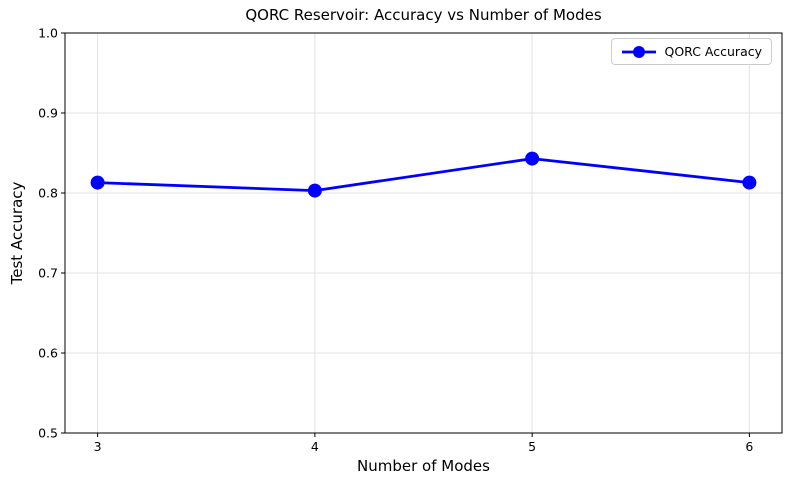  Describe the element at coordinates (315, 446) in the screenshot. I see `x-tick-label: 4` at that location.